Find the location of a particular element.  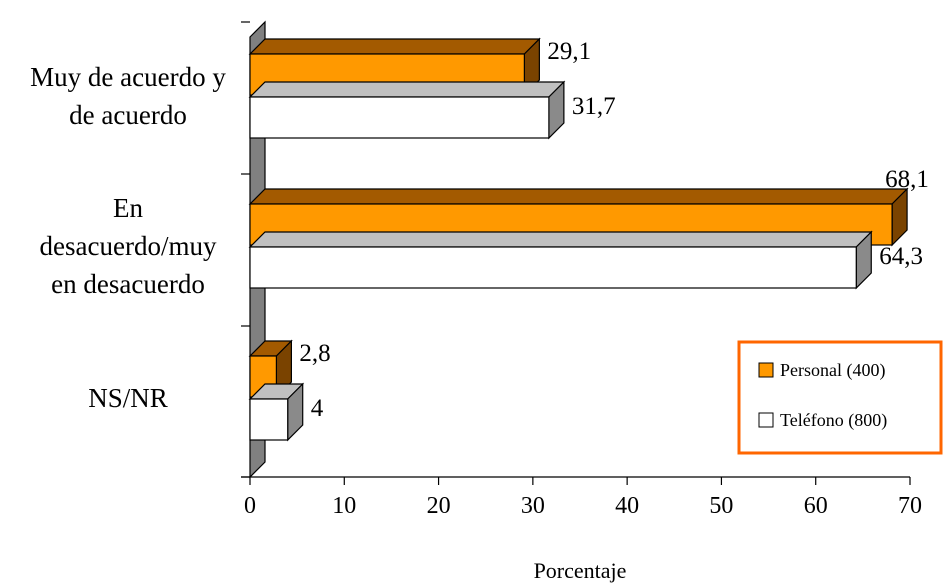

category-label-2: NS/NR is located at coordinates (128, 398).